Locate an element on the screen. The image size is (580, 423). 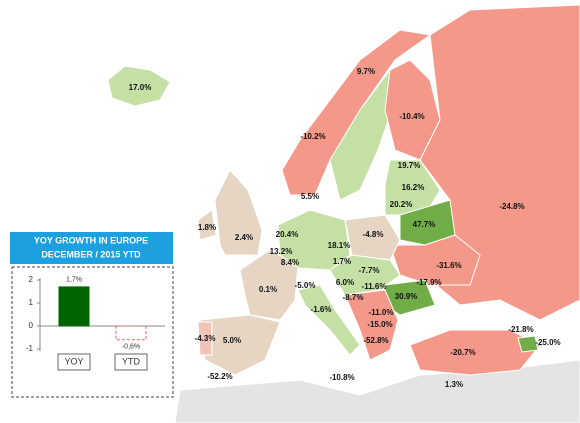
country-label: -4.3% is located at coordinates (205, 338).